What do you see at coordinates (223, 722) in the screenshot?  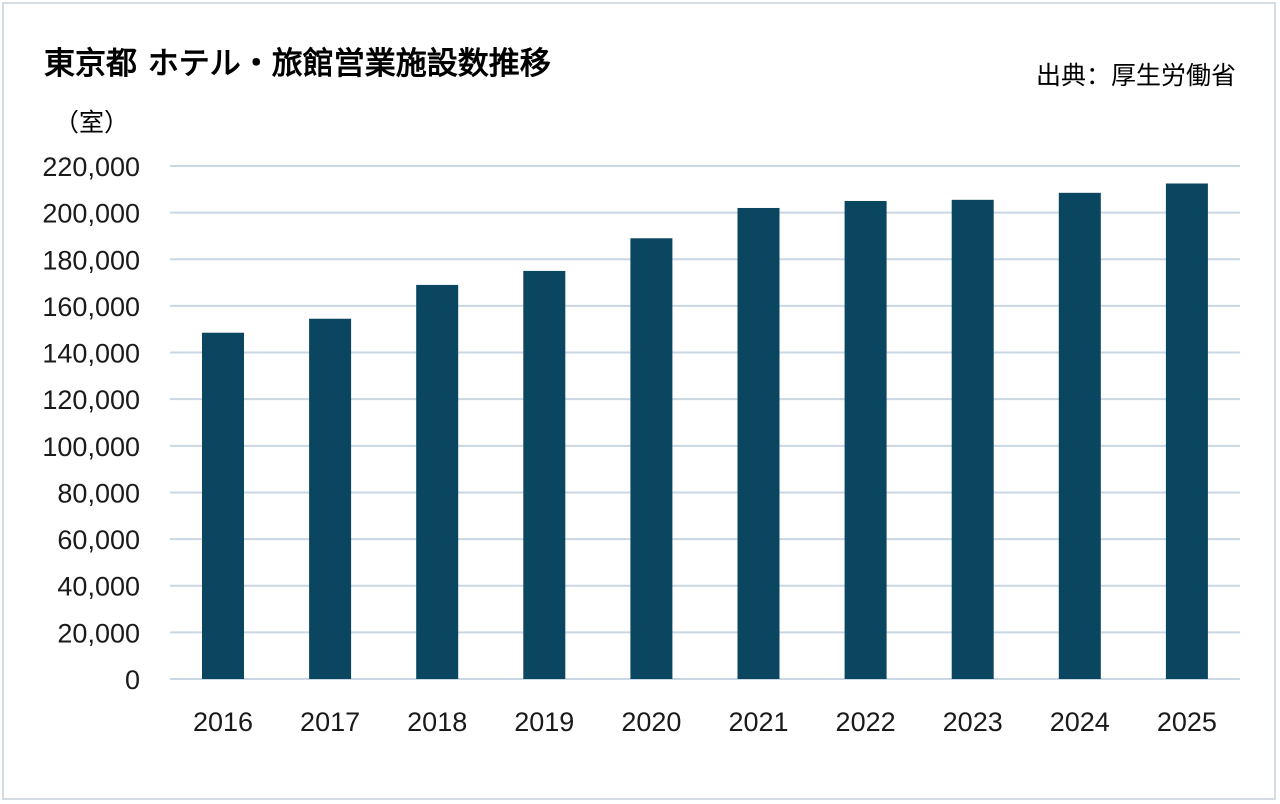 I see `x-tick-label: 2016` at bounding box center [223, 722].